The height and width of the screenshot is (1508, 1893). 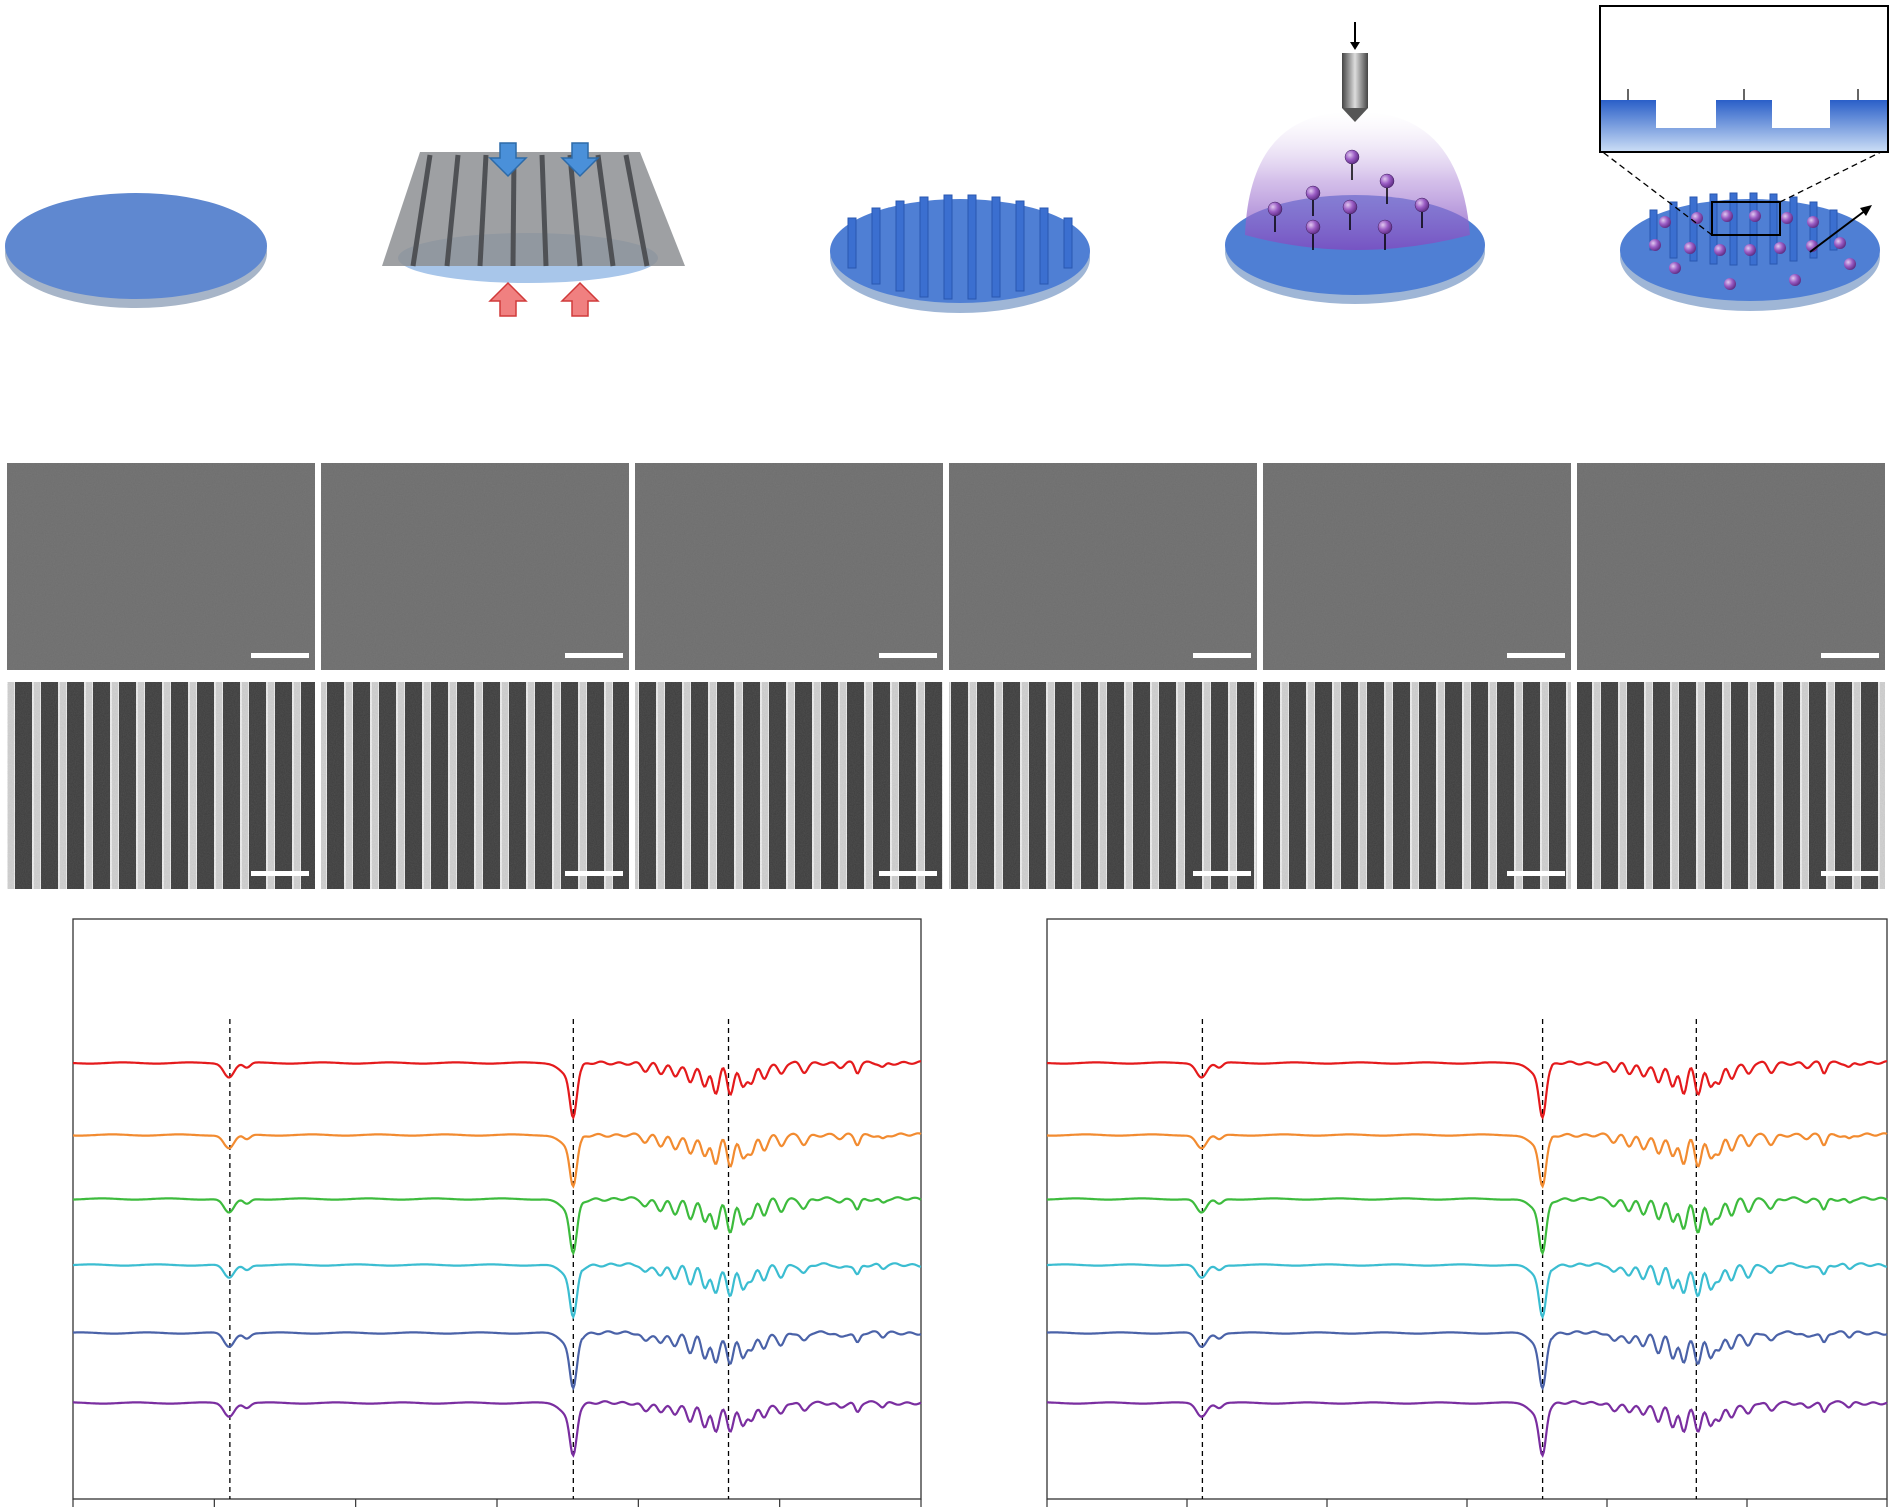 I want to click on substrate-disk, so click(x=136, y=250).